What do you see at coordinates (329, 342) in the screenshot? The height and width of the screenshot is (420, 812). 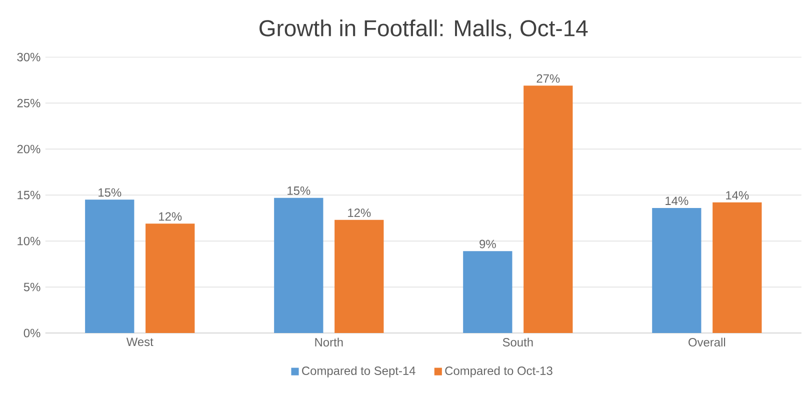 I see `x-tick-label: North` at bounding box center [329, 342].